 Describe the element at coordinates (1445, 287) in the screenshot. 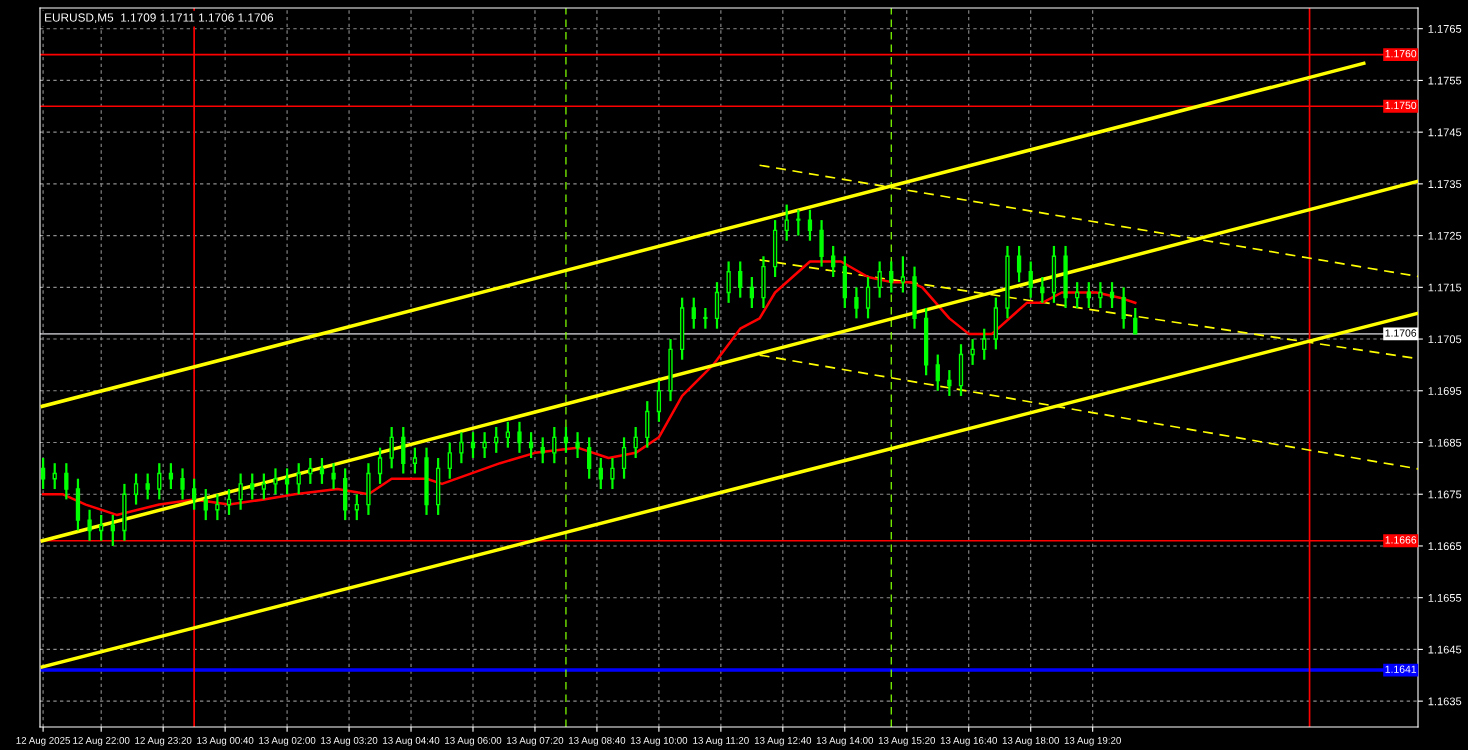

I see `y-tick-label: 1.1715` at that location.